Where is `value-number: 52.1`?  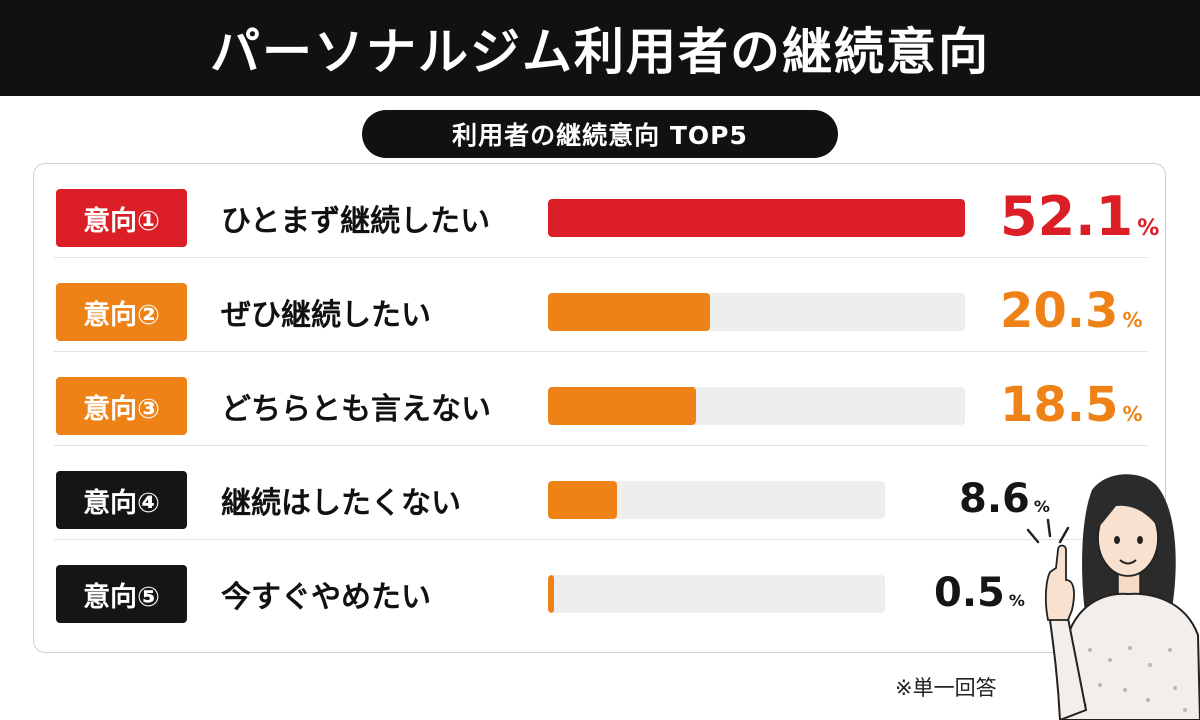 value-number: 52.1 is located at coordinates (1067, 216).